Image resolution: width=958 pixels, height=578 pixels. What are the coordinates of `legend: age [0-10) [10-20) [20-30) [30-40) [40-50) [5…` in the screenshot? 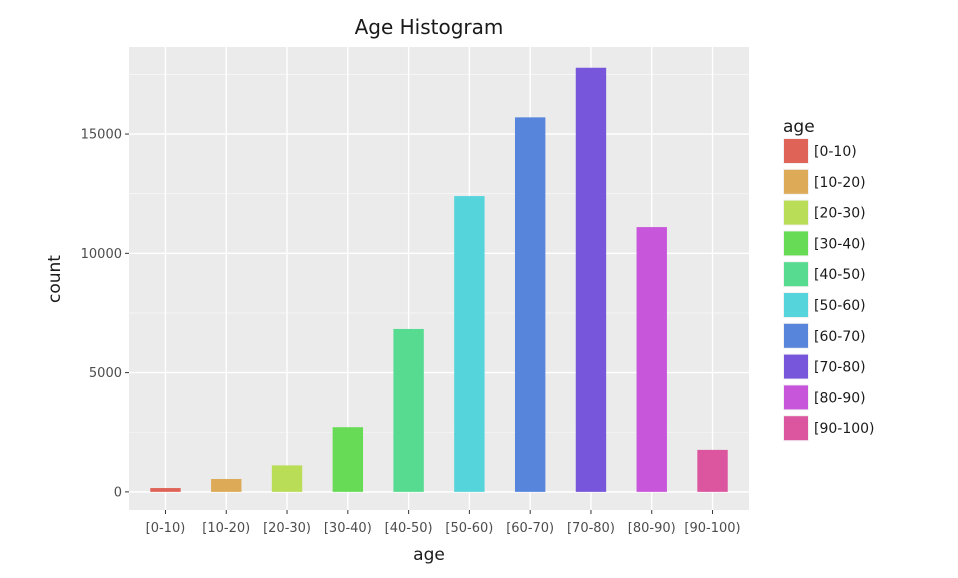 It's located at (829, 279).